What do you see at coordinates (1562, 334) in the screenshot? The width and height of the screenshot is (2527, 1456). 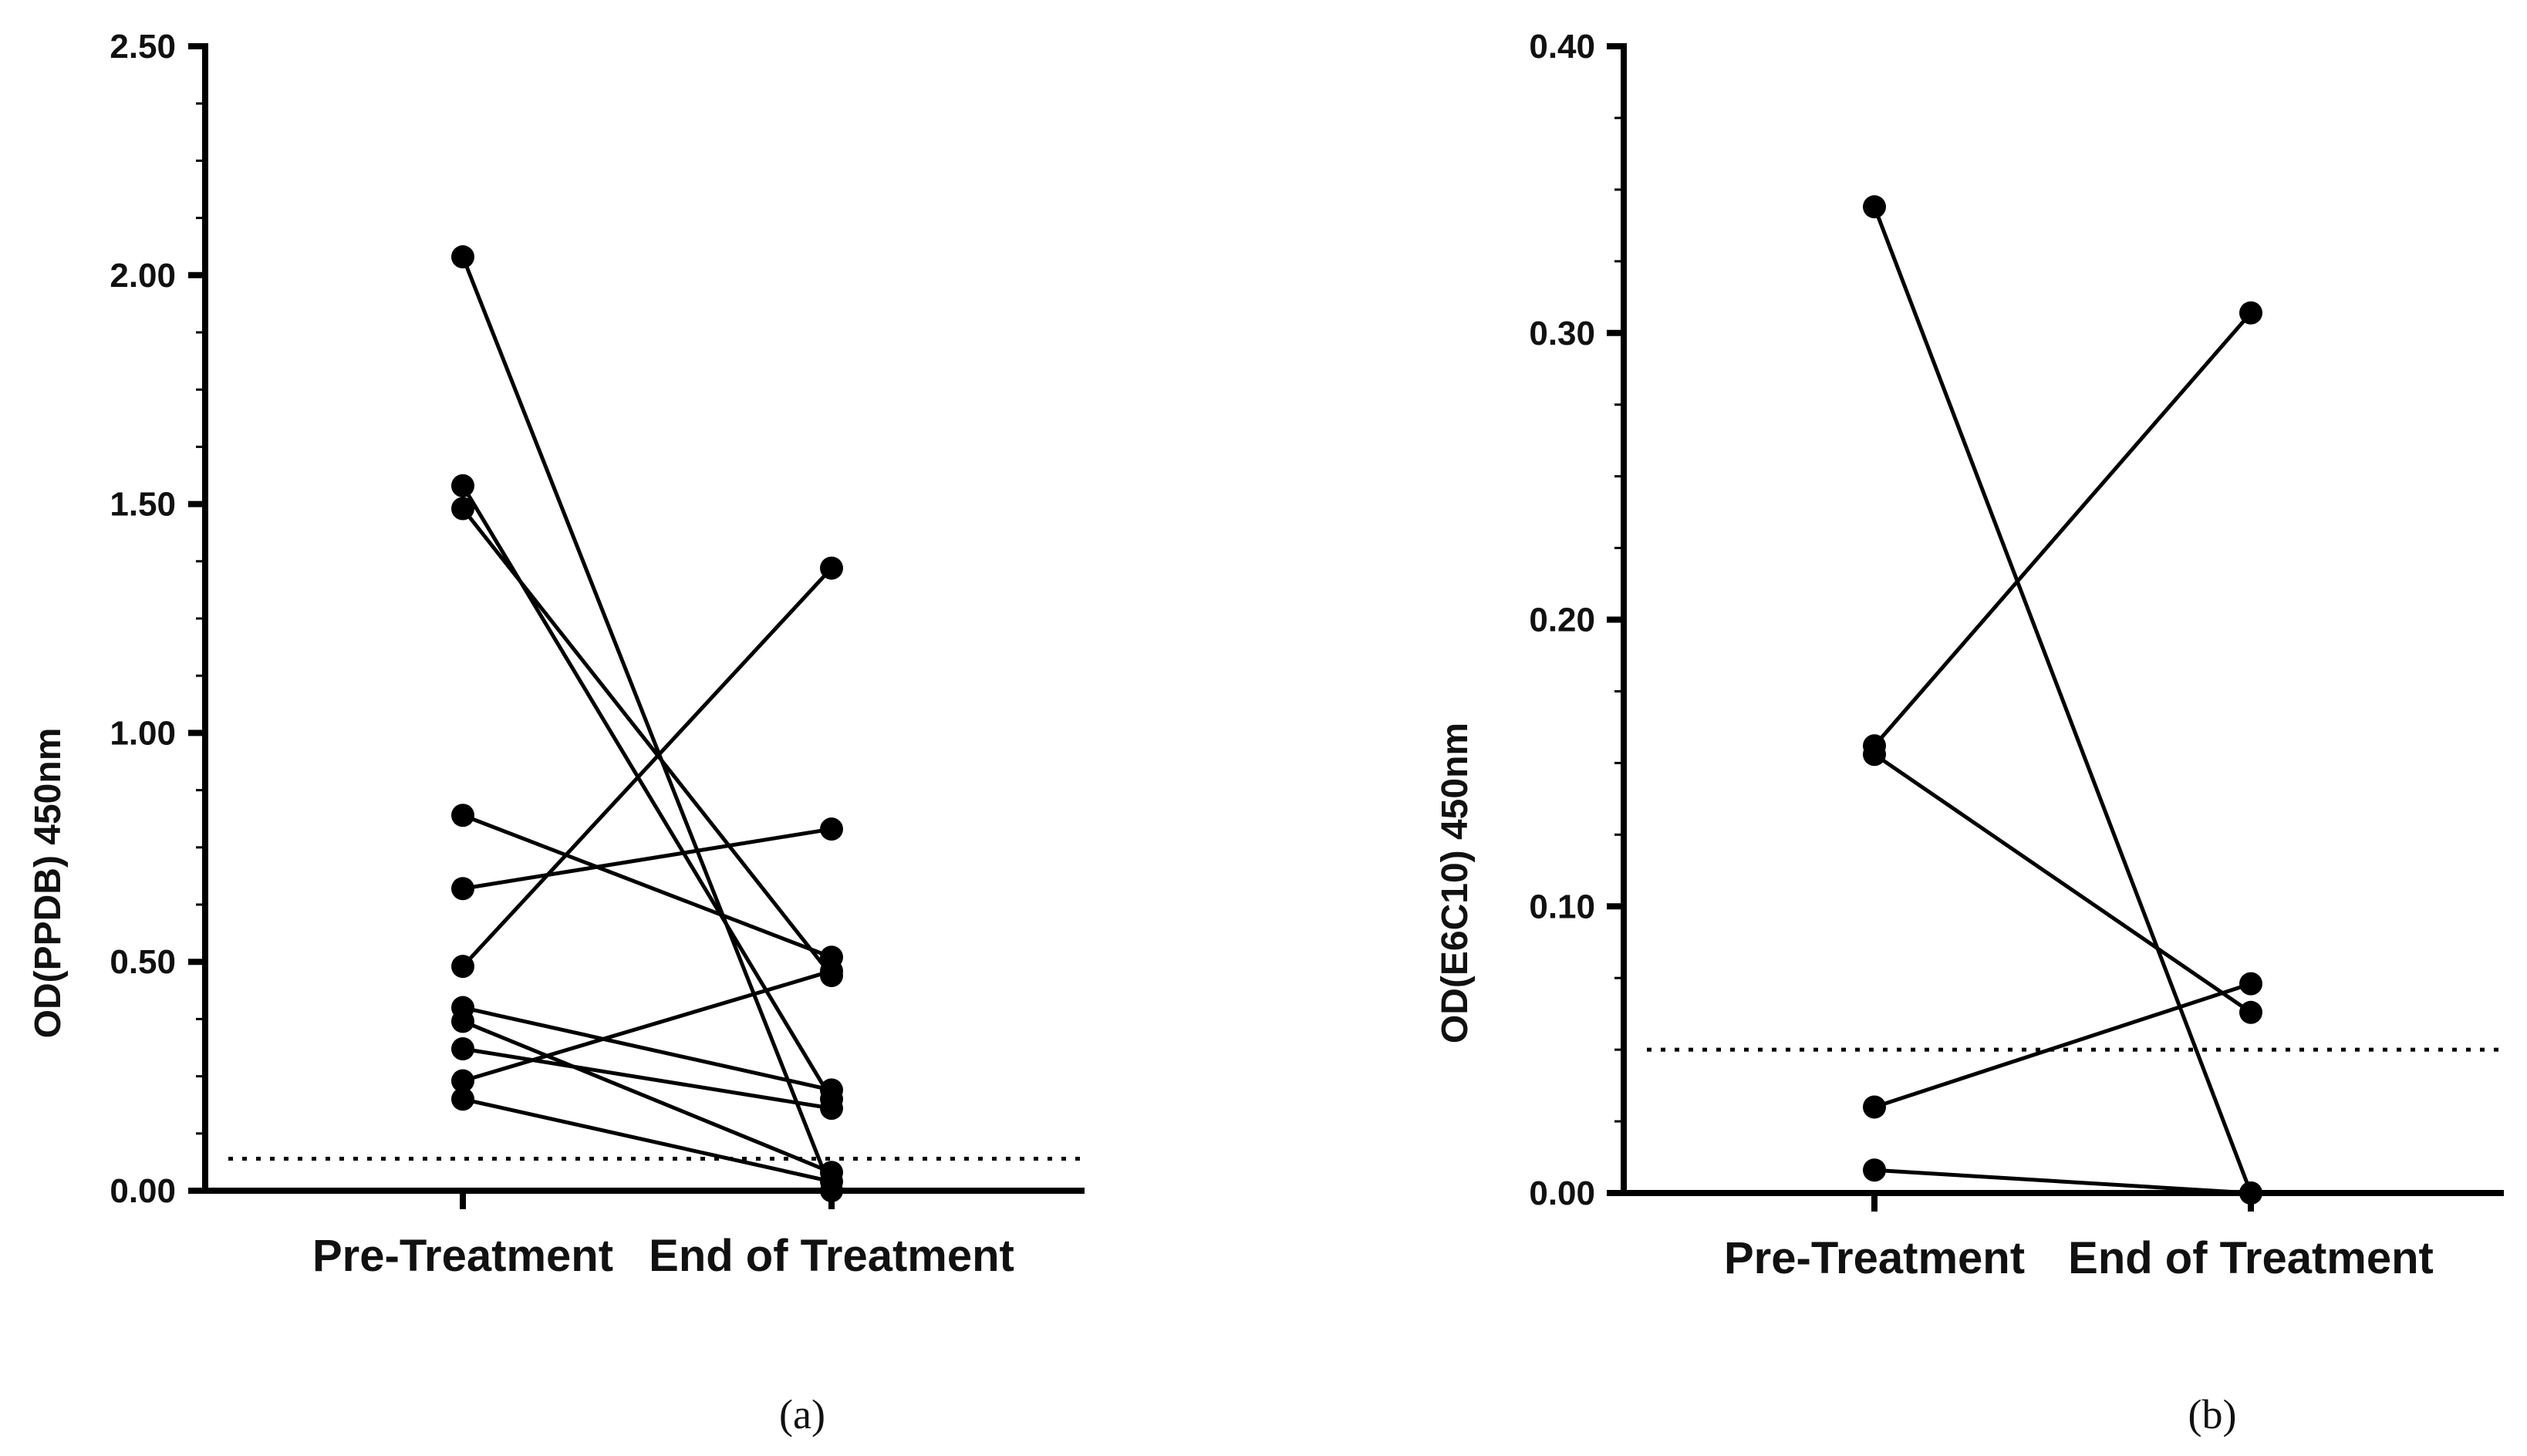 I see `y-tick-label: 0.30` at bounding box center [1562, 334].